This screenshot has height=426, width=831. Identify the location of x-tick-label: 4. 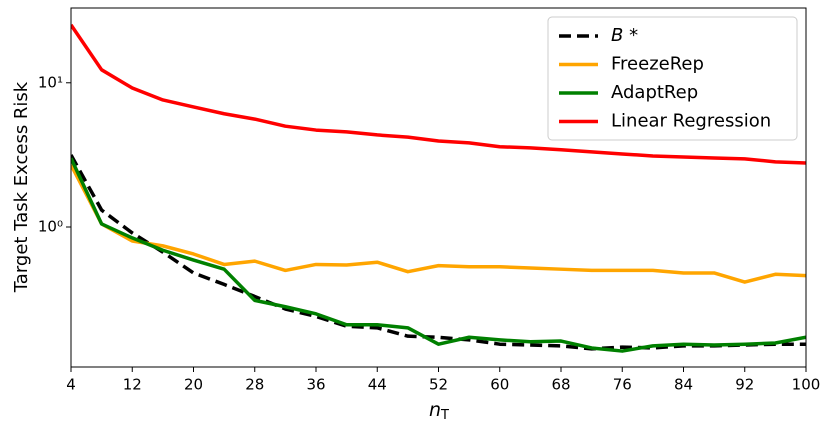
(71, 385).